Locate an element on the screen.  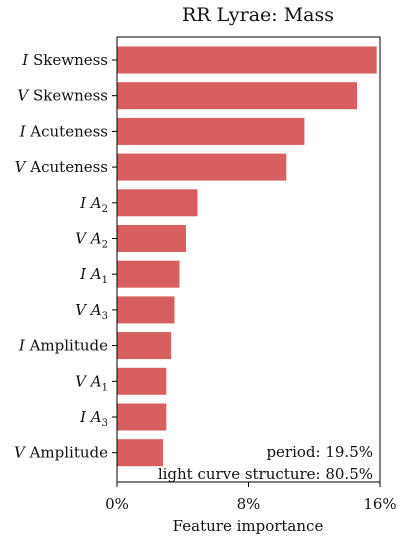
x-axis-ticks: 0% 8% 16% is located at coordinates (251, 497).